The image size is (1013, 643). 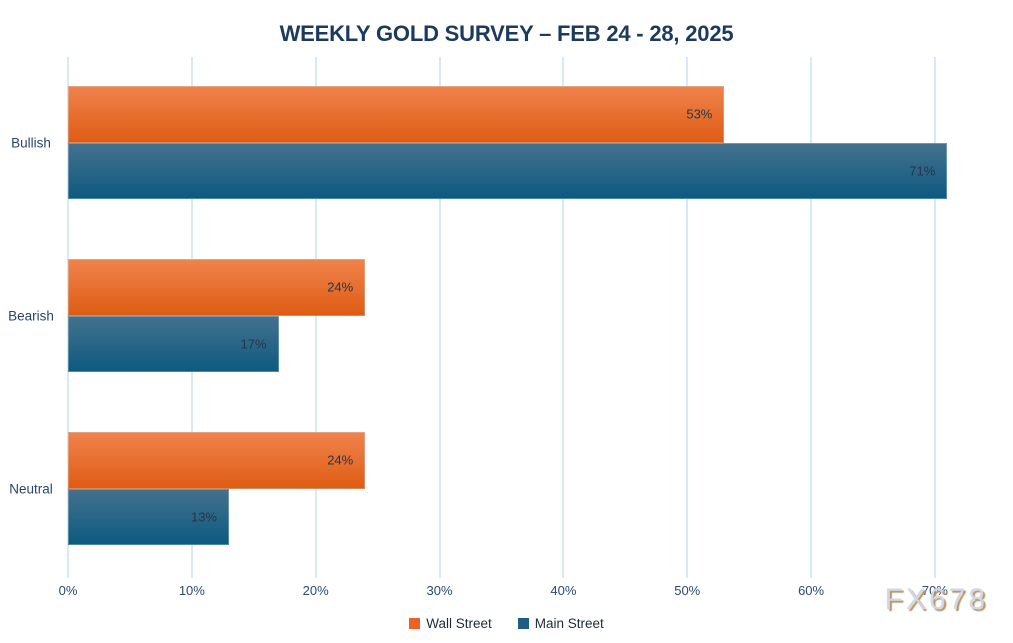 I want to click on y-axis-category-labels: Bullish Bearish Neutral, so click(x=31, y=317).